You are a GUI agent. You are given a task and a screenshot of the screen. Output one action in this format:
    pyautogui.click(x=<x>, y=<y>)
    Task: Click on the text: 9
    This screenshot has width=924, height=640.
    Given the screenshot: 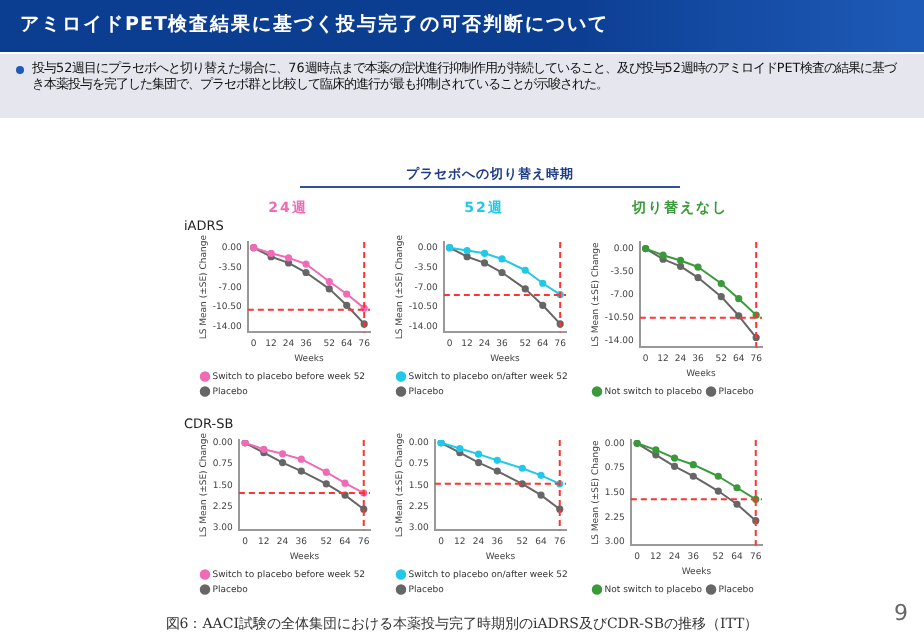 What is the action you would take?
    pyautogui.click(x=901, y=613)
    